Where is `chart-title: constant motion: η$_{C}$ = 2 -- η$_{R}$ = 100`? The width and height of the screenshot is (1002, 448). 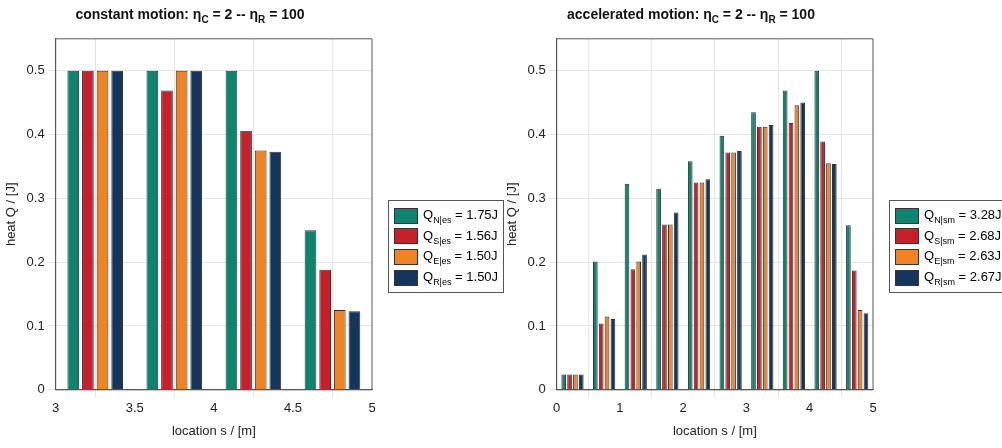
chart-title: constant motion: η$_{C}$ = 2 -- η$_{R}$ = 100 is located at coordinates (190, 15).